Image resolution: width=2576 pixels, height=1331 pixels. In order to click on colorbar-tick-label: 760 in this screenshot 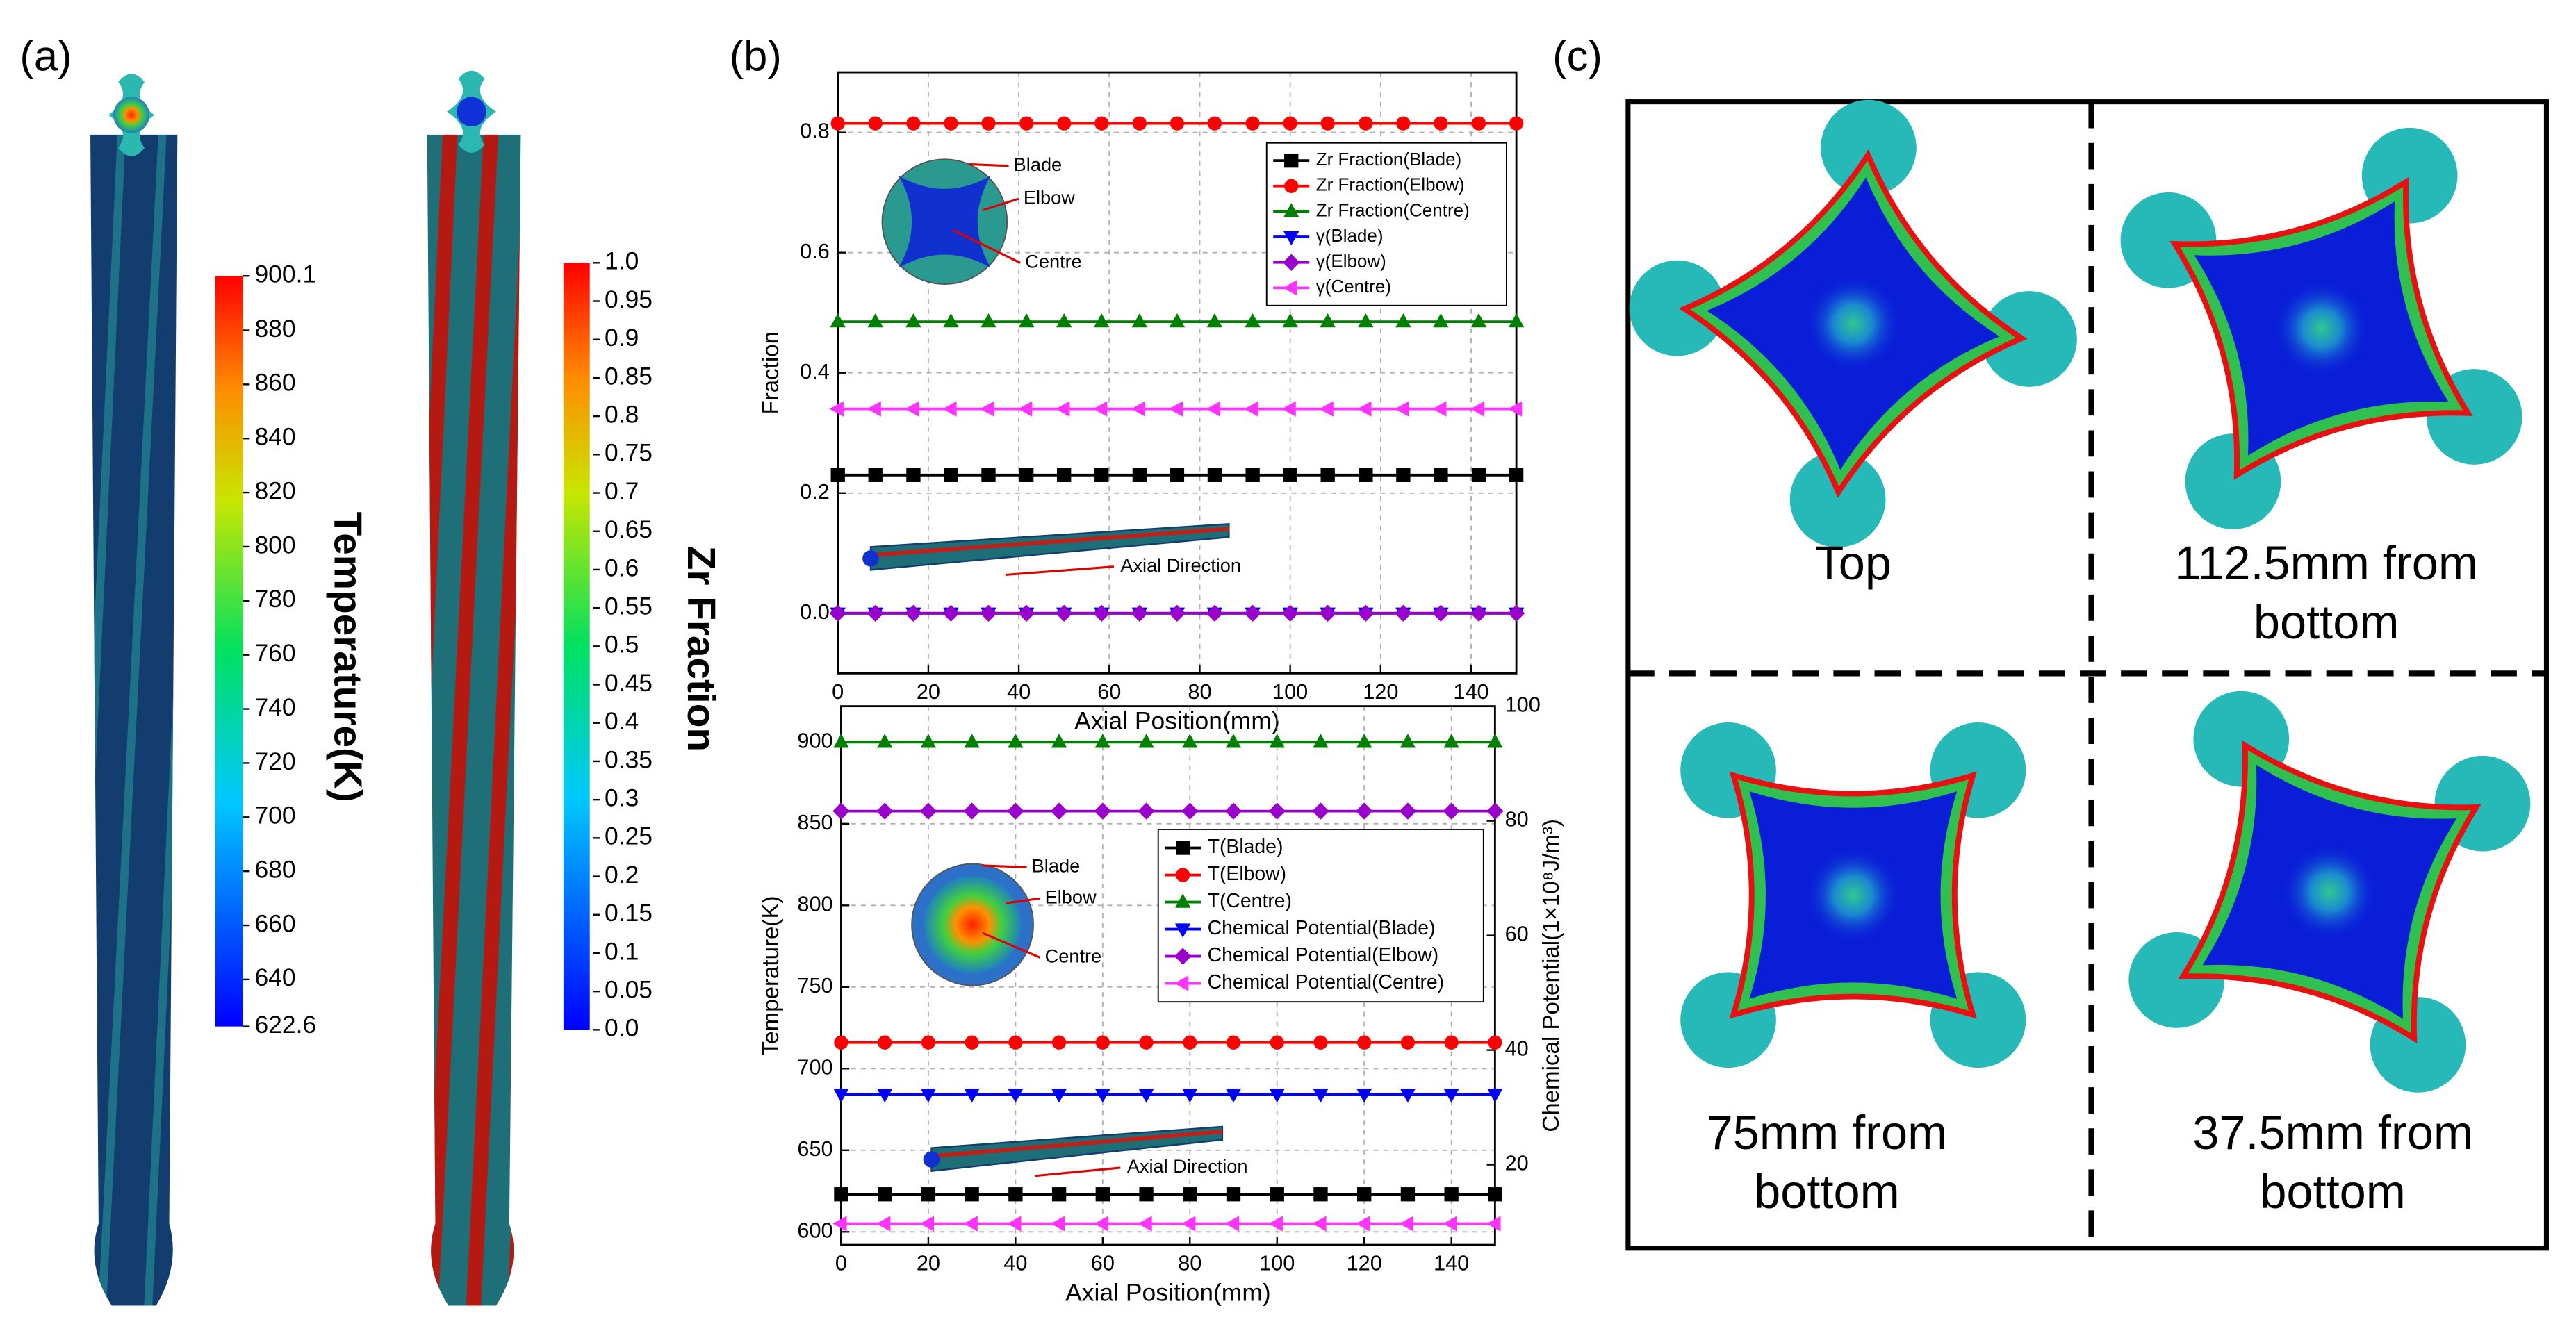, I will do `click(274, 653)`.